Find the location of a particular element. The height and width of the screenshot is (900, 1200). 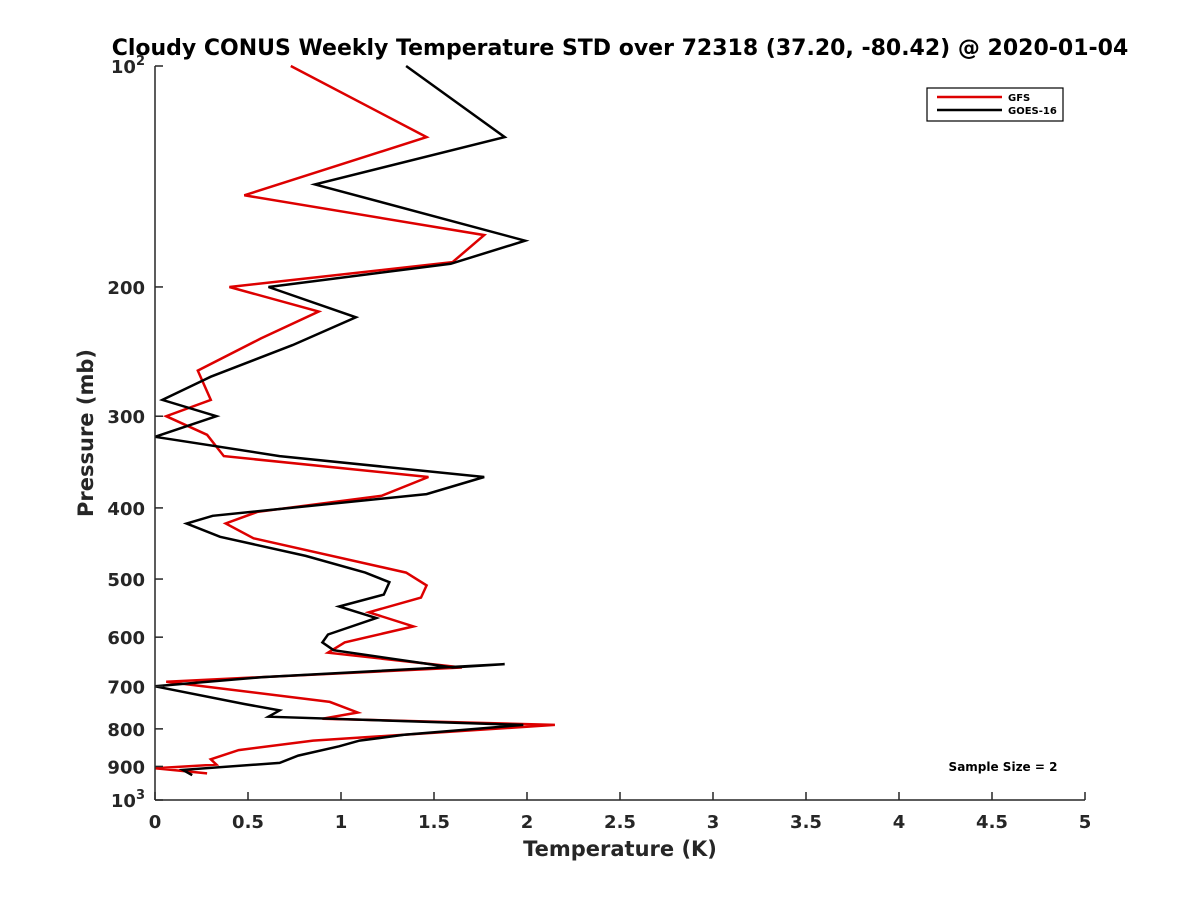

legend-label-gfs: GFS is located at coordinates (1019, 98).